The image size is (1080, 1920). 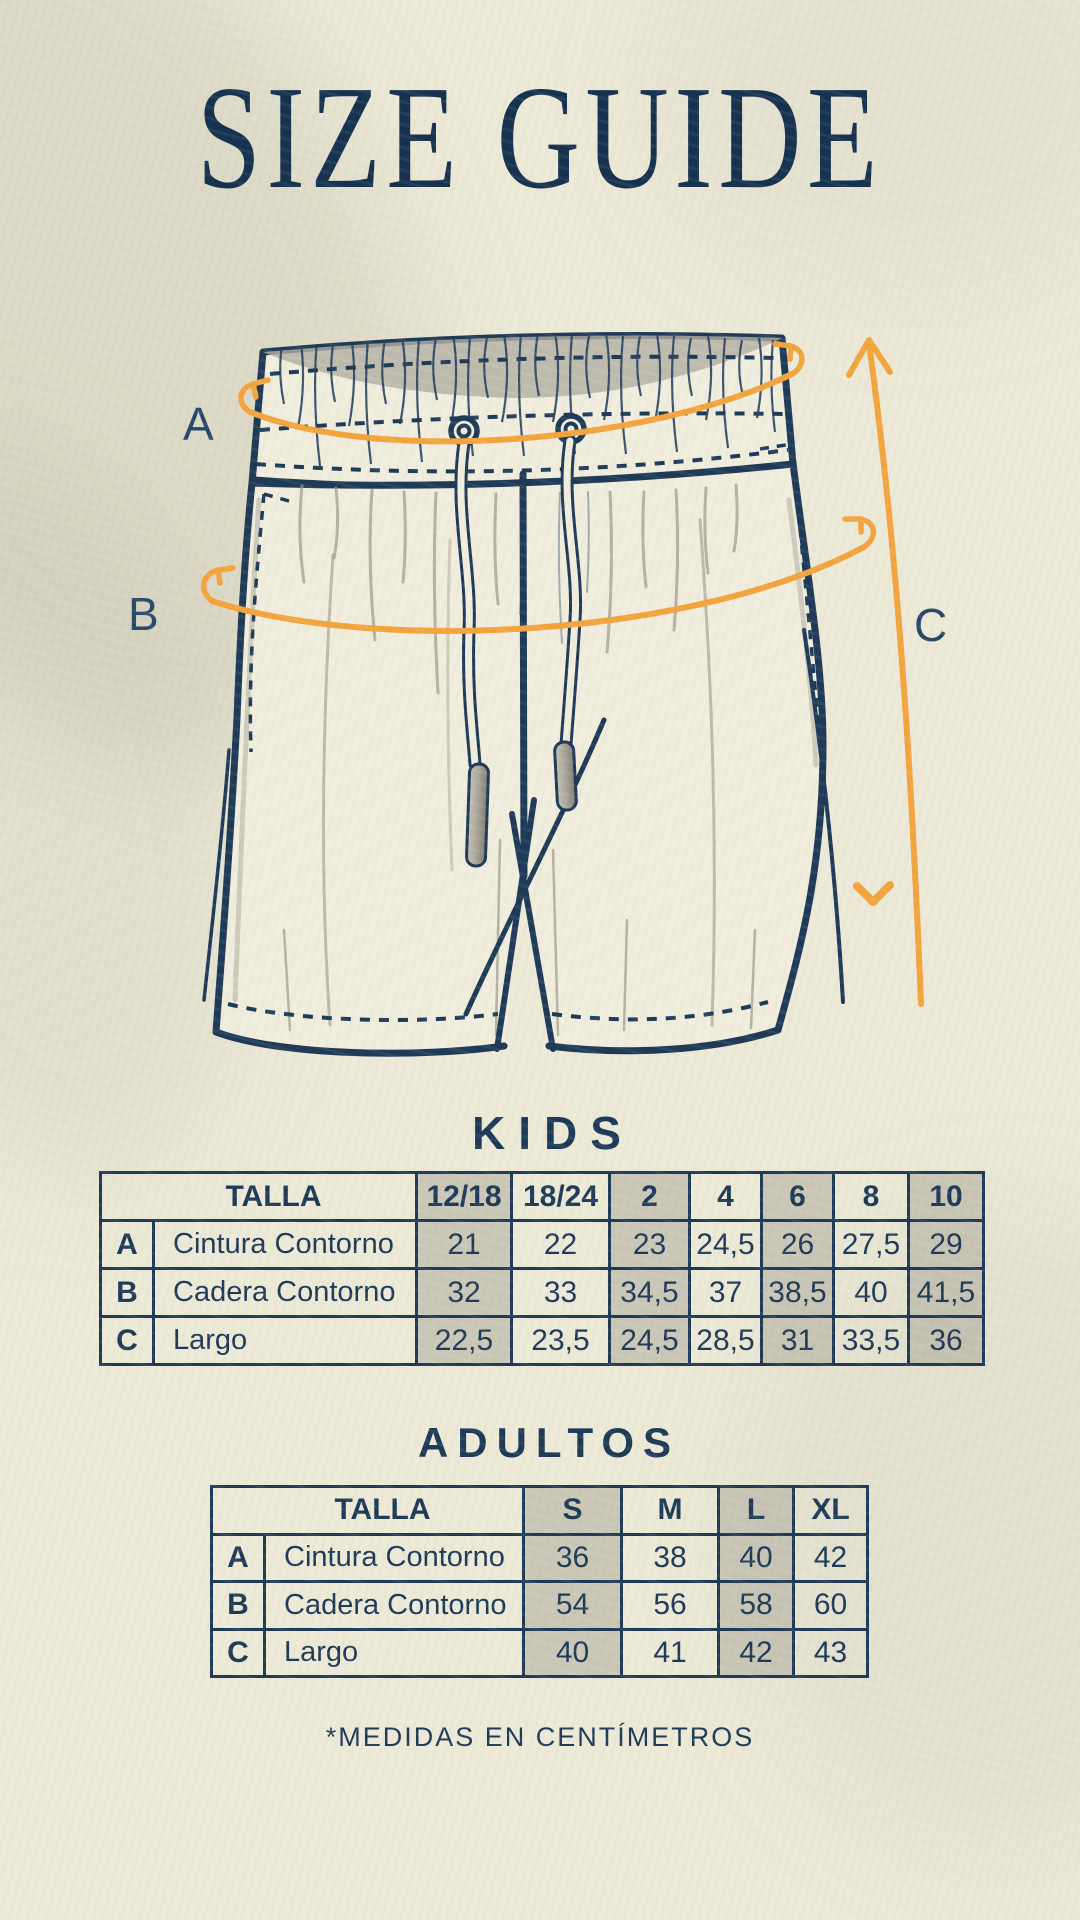 What do you see at coordinates (670, 1652) in the screenshot?
I see `value-cell: 41` at bounding box center [670, 1652].